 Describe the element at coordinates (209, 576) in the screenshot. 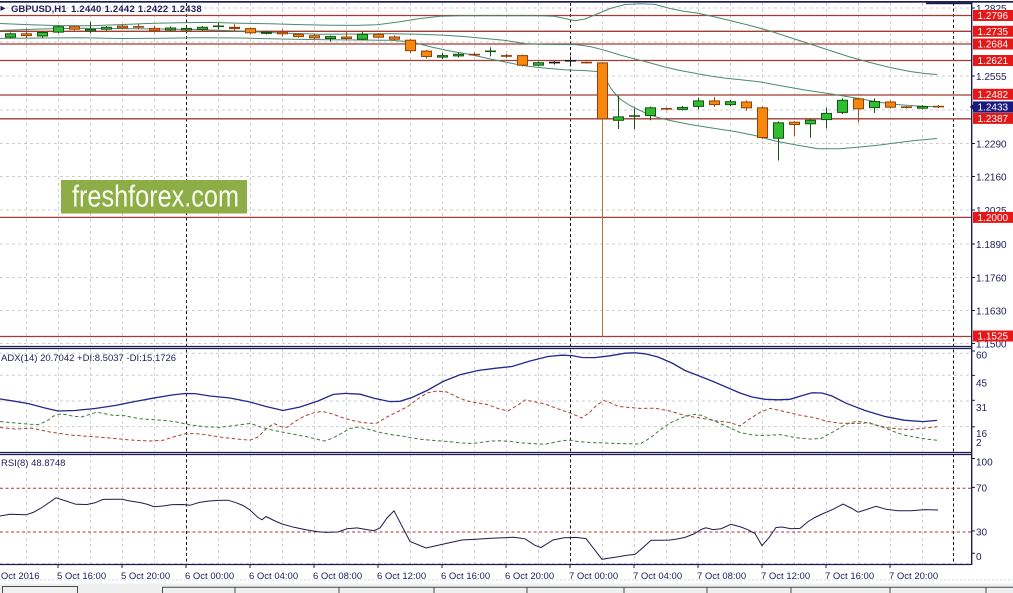

I see `svg-text: 6 Oct 00:00` at that location.